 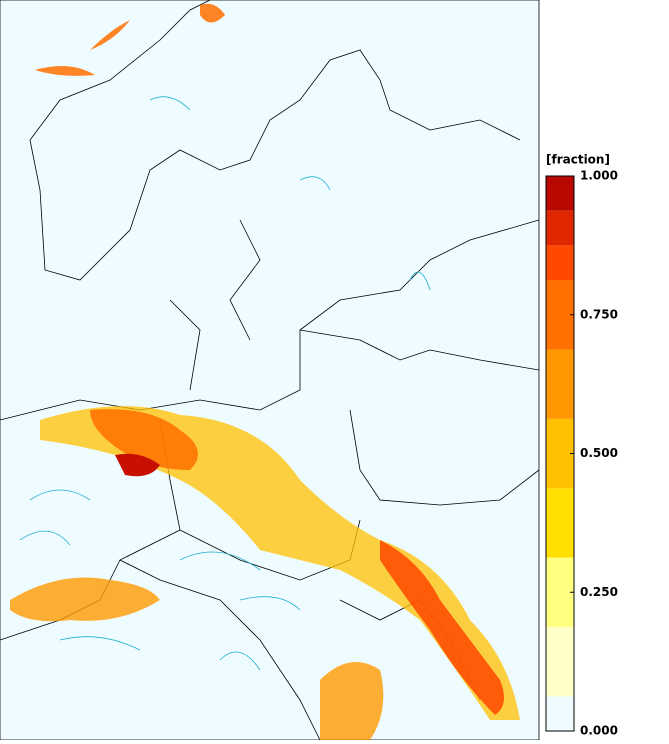 What do you see at coordinates (599, 176) in the screenshot?
I see `colorbar-tick-label: 1.000` at bounding box center [599, 176].